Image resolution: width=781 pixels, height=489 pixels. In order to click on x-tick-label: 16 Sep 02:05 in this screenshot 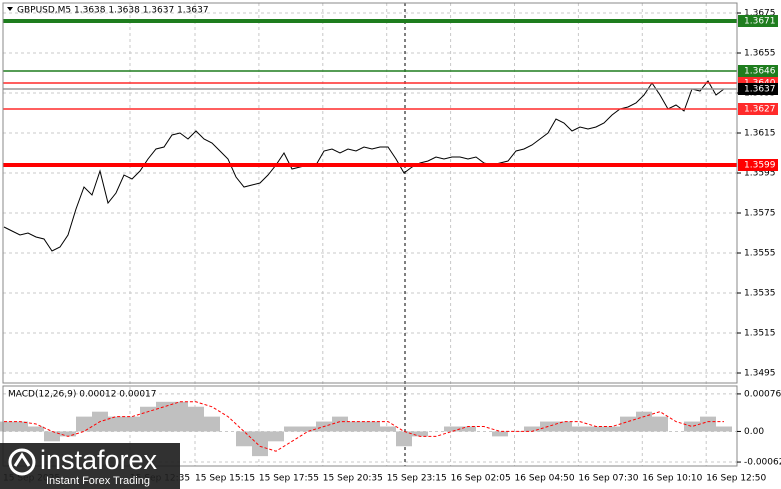, I will do `click(481, 479)`.